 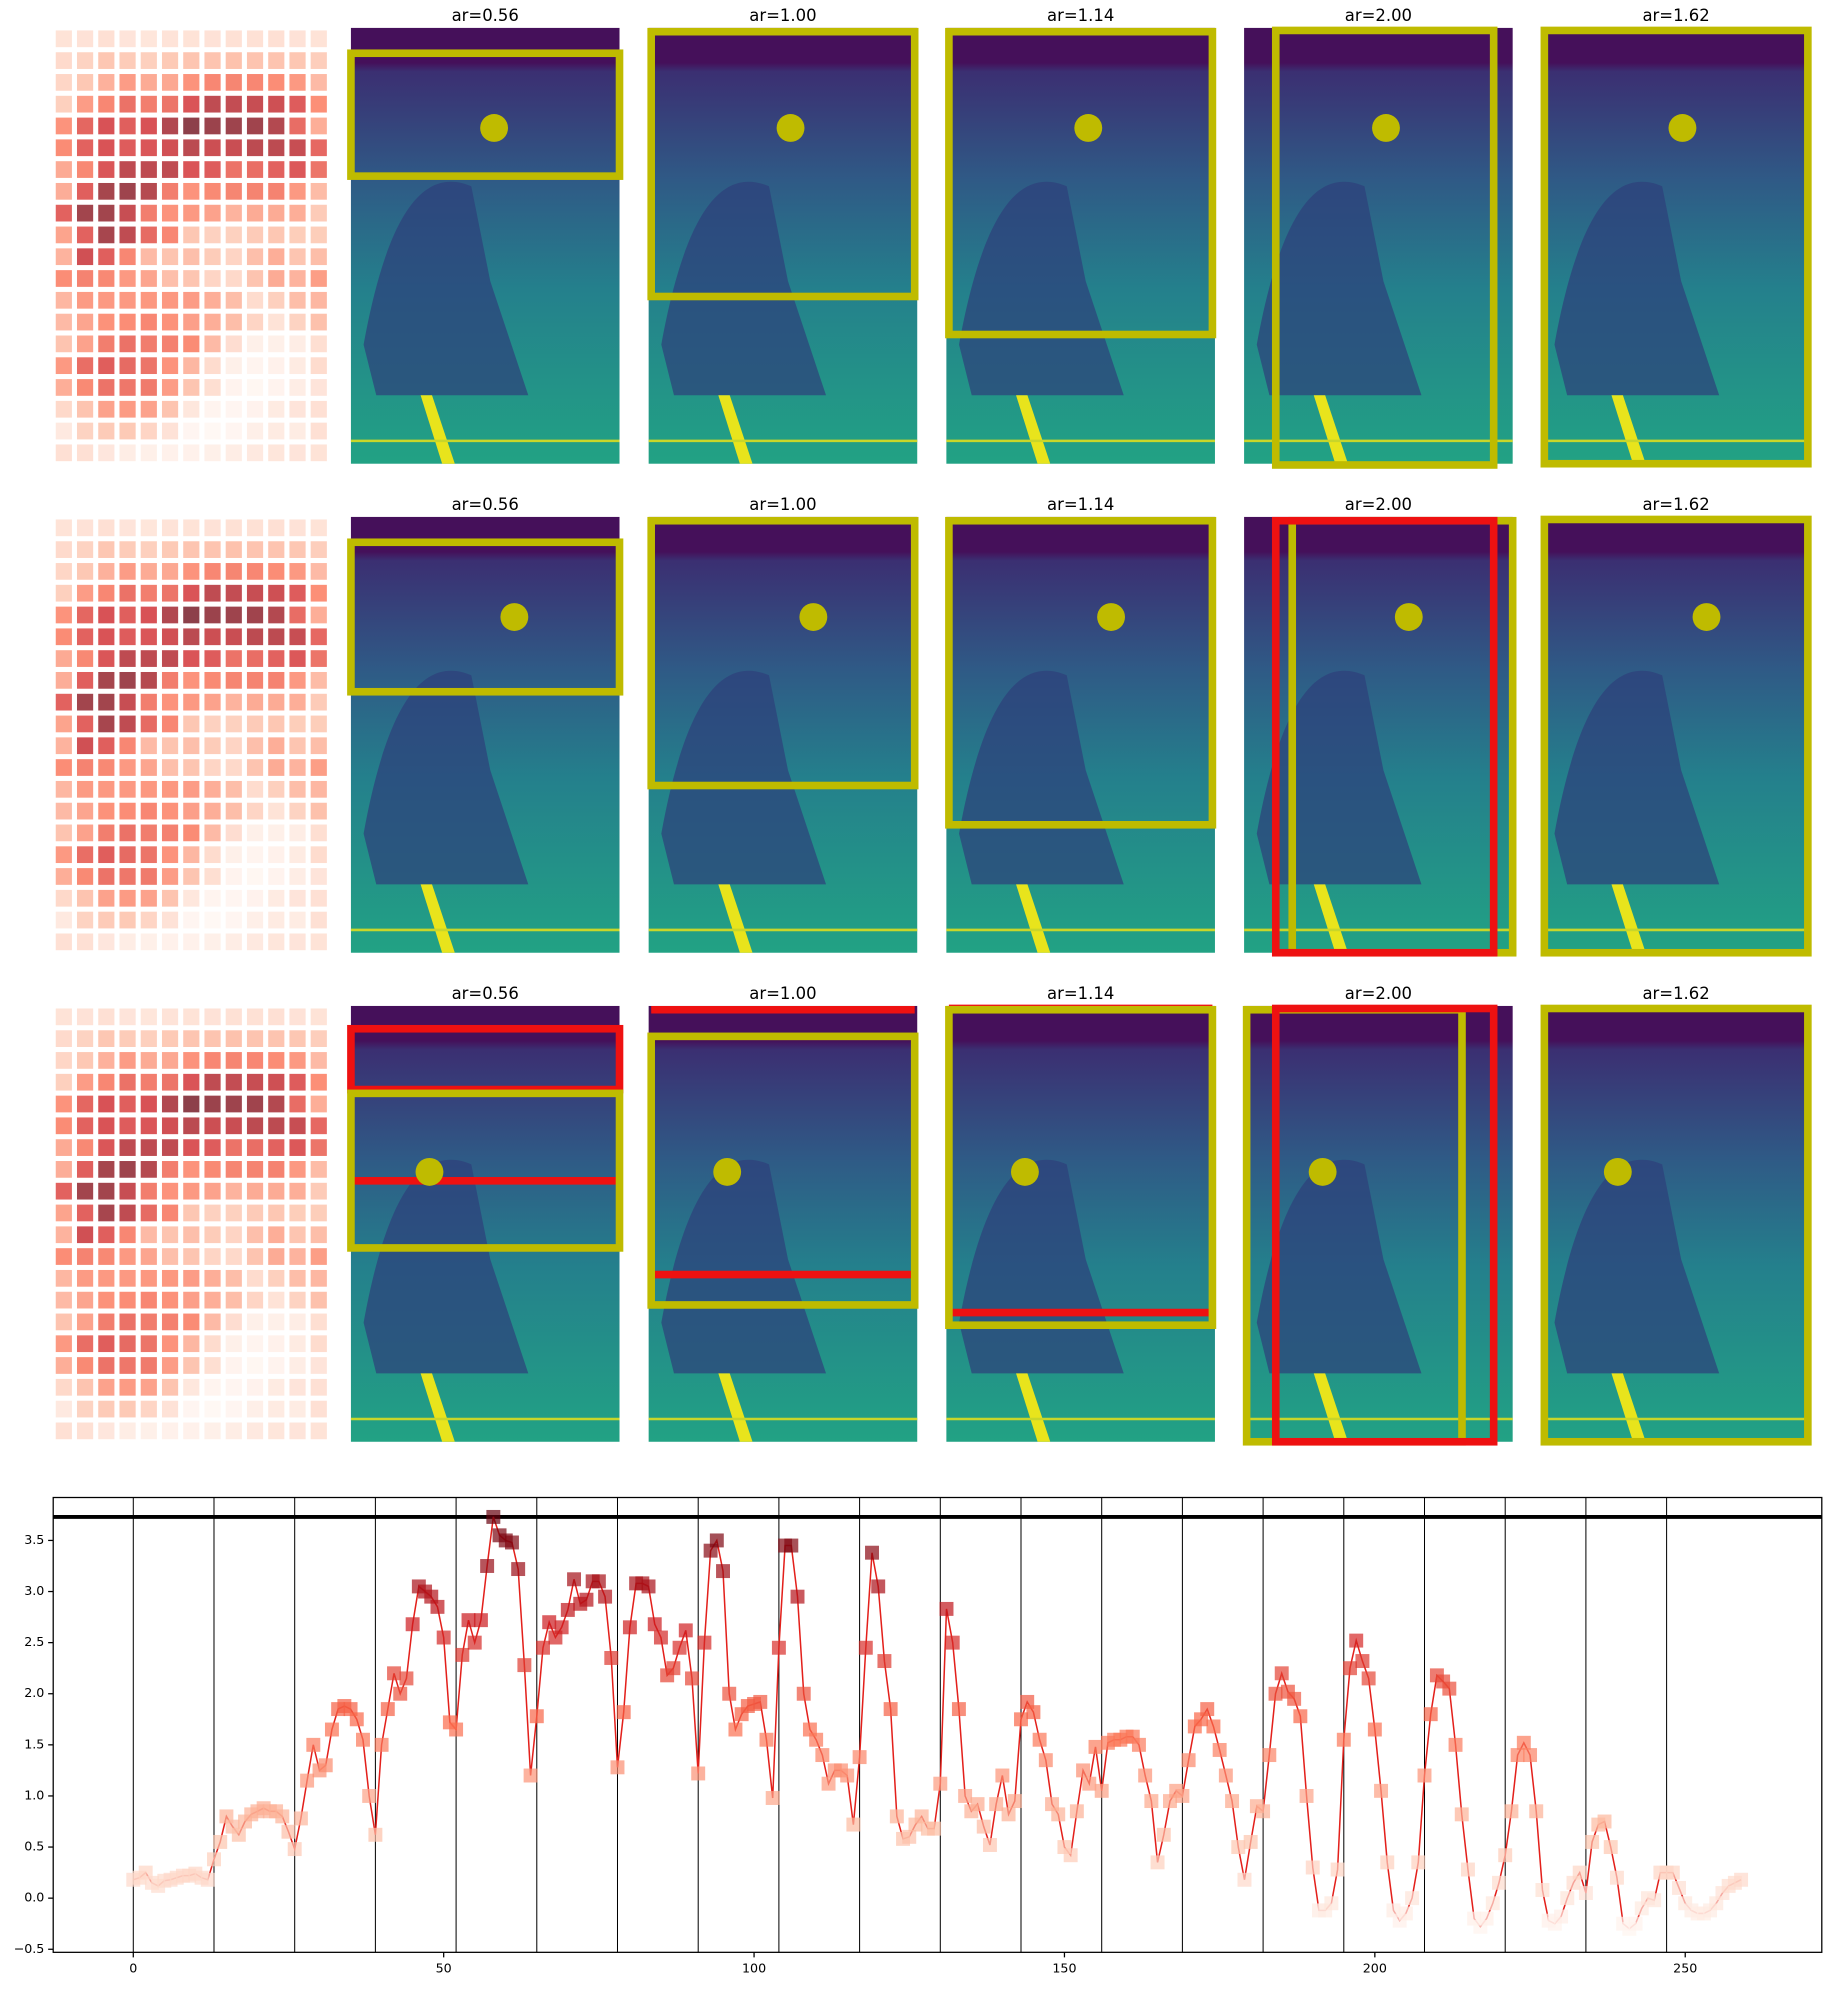 I want to click on image-panel: ar=1.00, so click(x=783, y=235).